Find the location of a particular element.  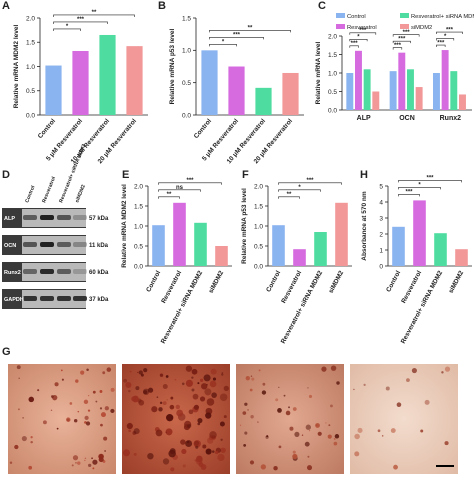

stain-image is located at coordinates (62, 419).